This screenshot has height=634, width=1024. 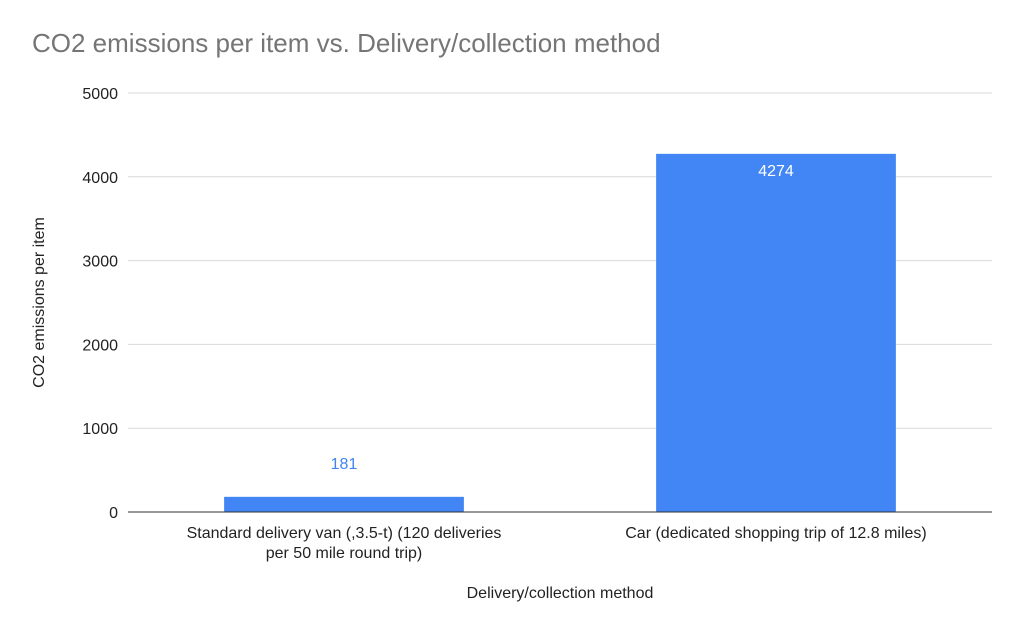 What do you see at coordinates (344, 553) in the screenshot?
I see `x-category-label: per 50 mile round trip)` at bounding box center [344, 553].